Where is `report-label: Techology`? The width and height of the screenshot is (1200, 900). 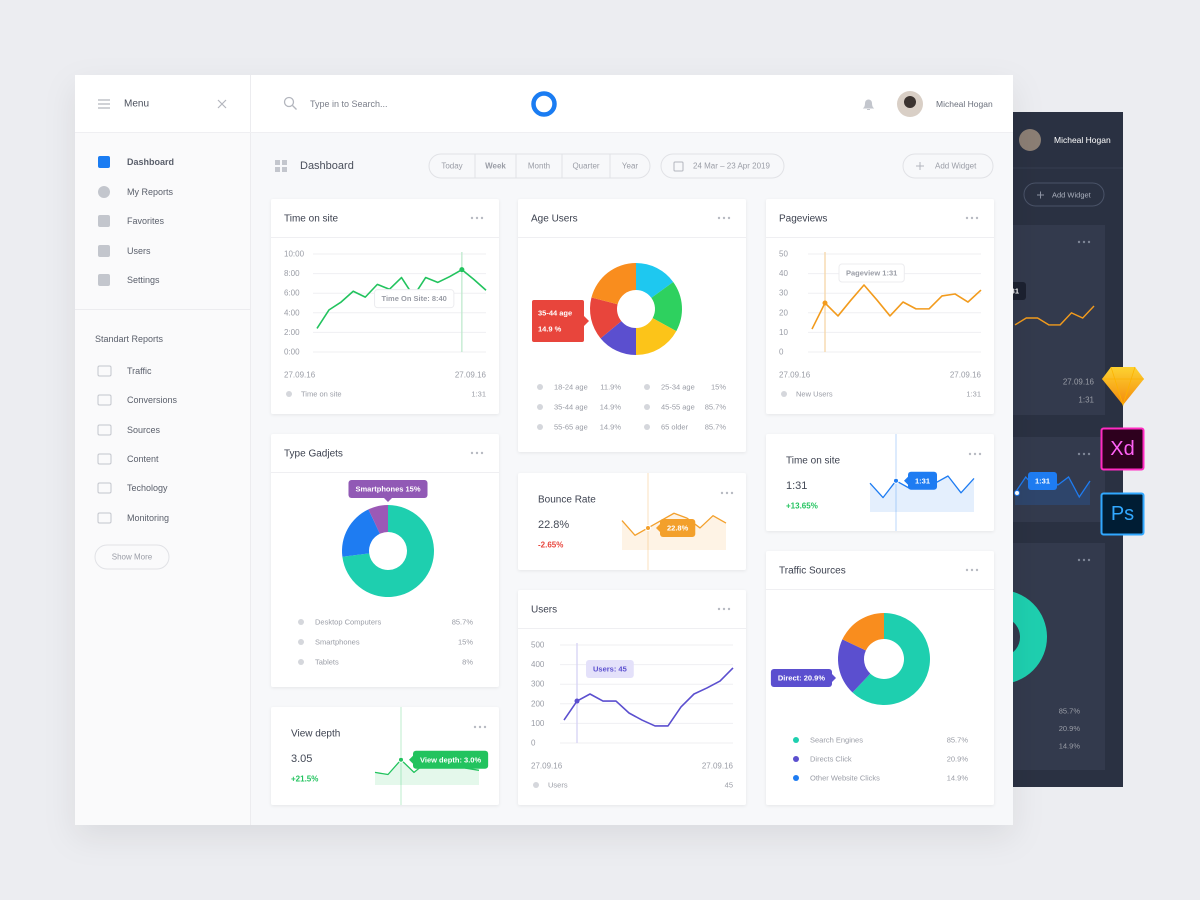 report-label: Techology is located at coordinates (147, 488).